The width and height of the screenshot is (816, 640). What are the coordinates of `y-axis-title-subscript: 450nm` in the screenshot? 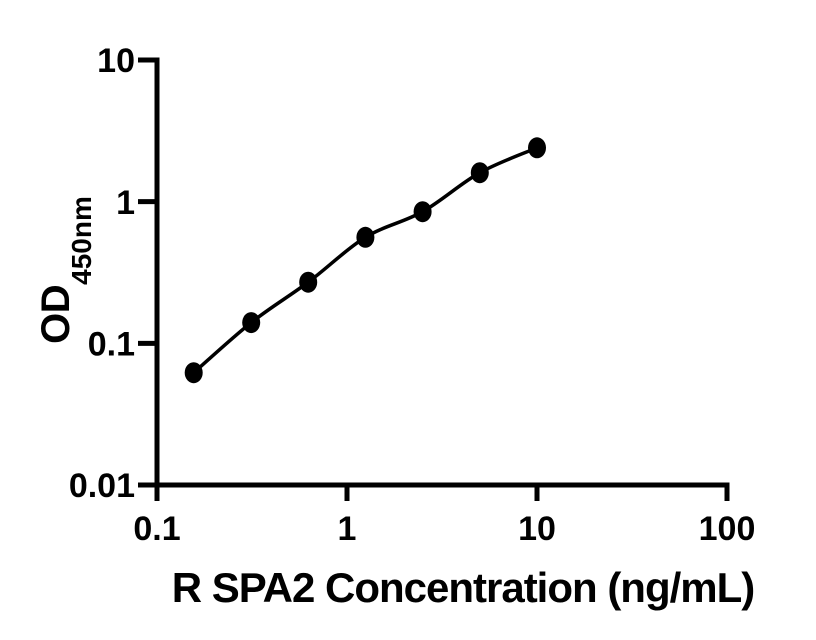 It's located at (82, 240).